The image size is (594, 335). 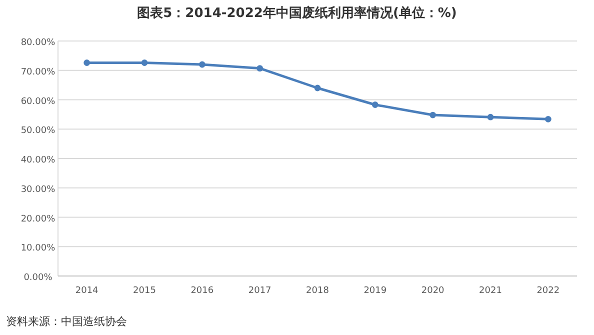 What do you see at coordinates (66, 321) in the screenshot?
I see `text: 资料来源：中国造纸协会` at bounding box center [66, 321].